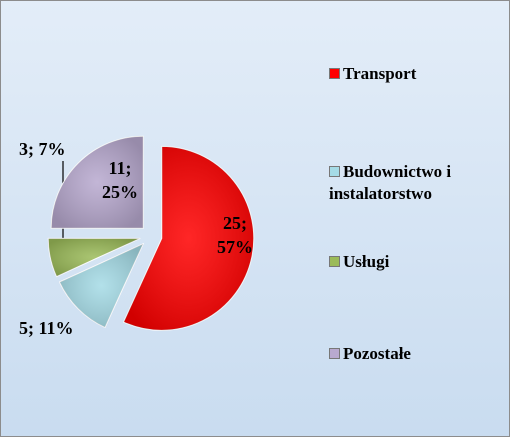 The width and height of the screenshot is (510, 437). Describe the element at coordinates (414, 354) in the screenshot. I see `legend-entry: Pozostałe` at that location.